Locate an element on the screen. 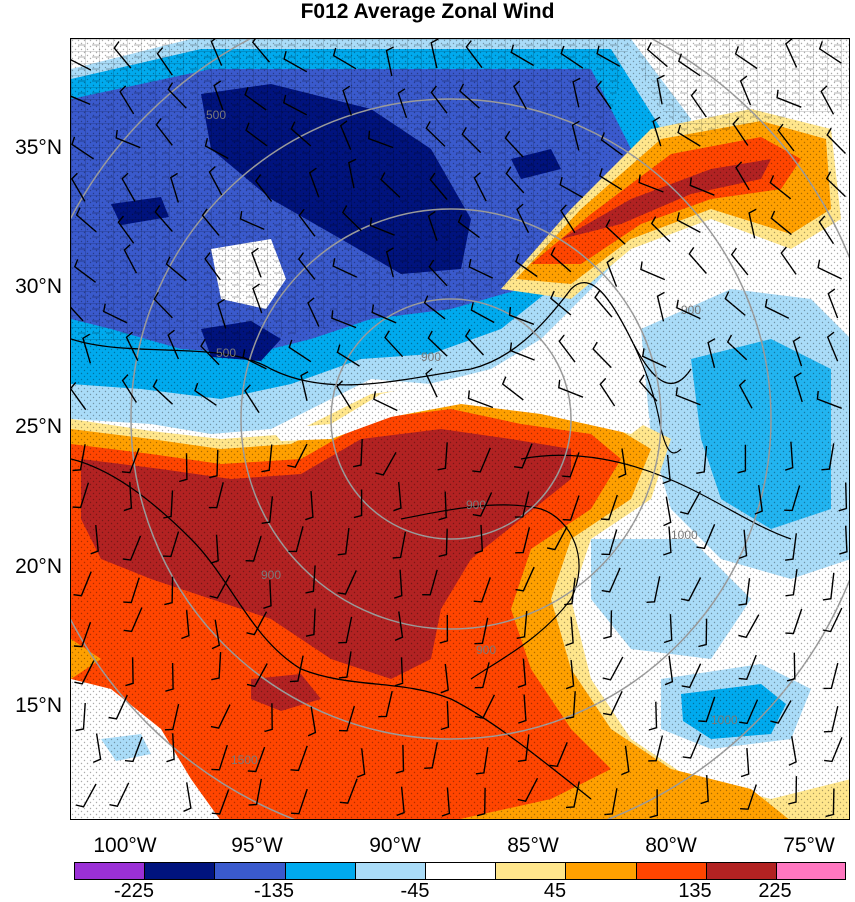 Image resolution: width=855 pixels, height=902 pixels. lon-label-85w: 85°W is located at coordinates (533, 845).